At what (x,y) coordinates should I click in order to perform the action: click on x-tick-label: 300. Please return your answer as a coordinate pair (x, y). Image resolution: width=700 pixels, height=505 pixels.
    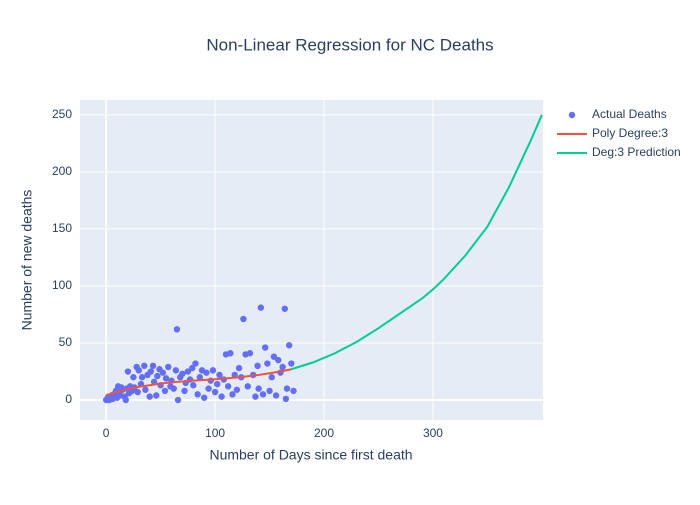
    Looking at the image, I should click on (433, 433).